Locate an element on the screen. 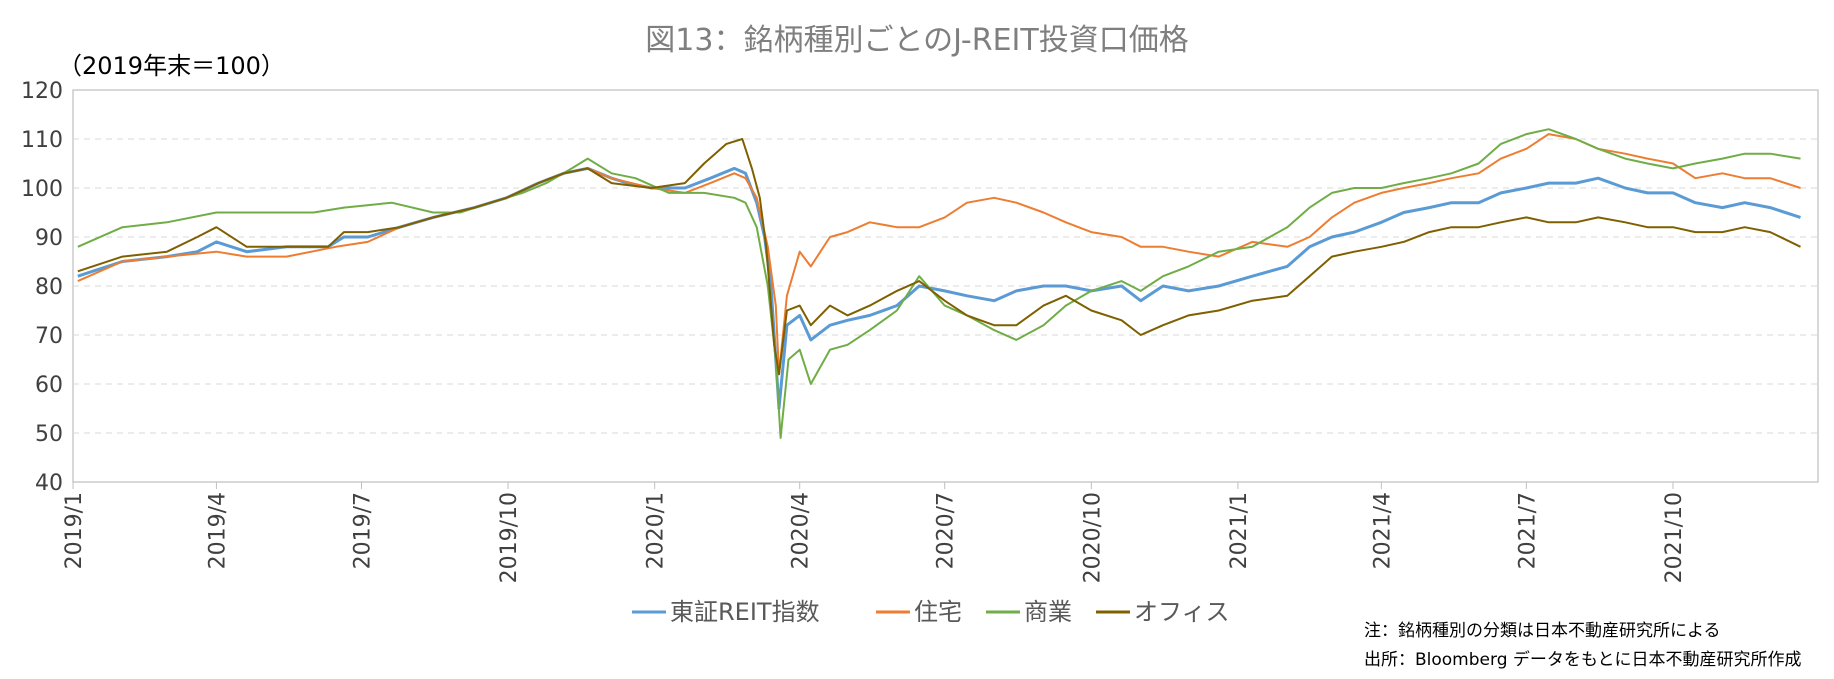 This screenshot has height=679, width=1834. legend-label: 住宅 is located at coordinates (938, 612).